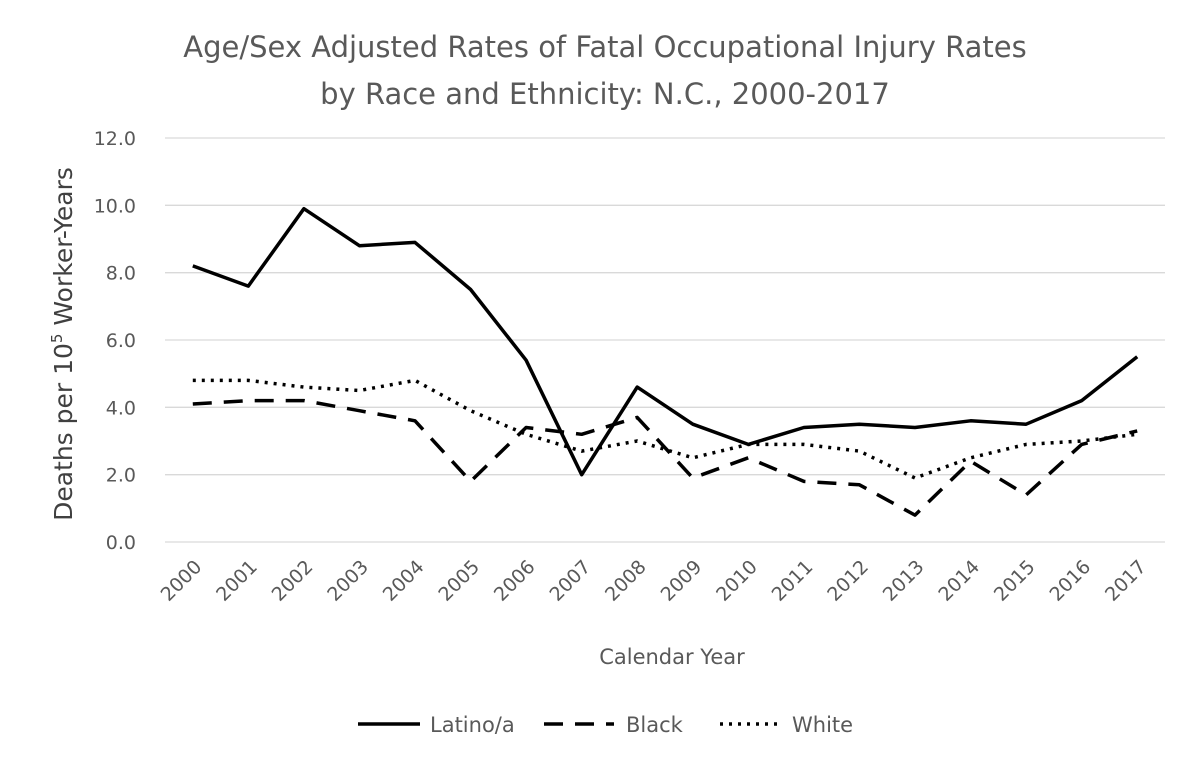  What do you see at coordinates (848, 581) in the screenshot?
I see `x-tick-label: 2012` at bounding box center [848, 581].